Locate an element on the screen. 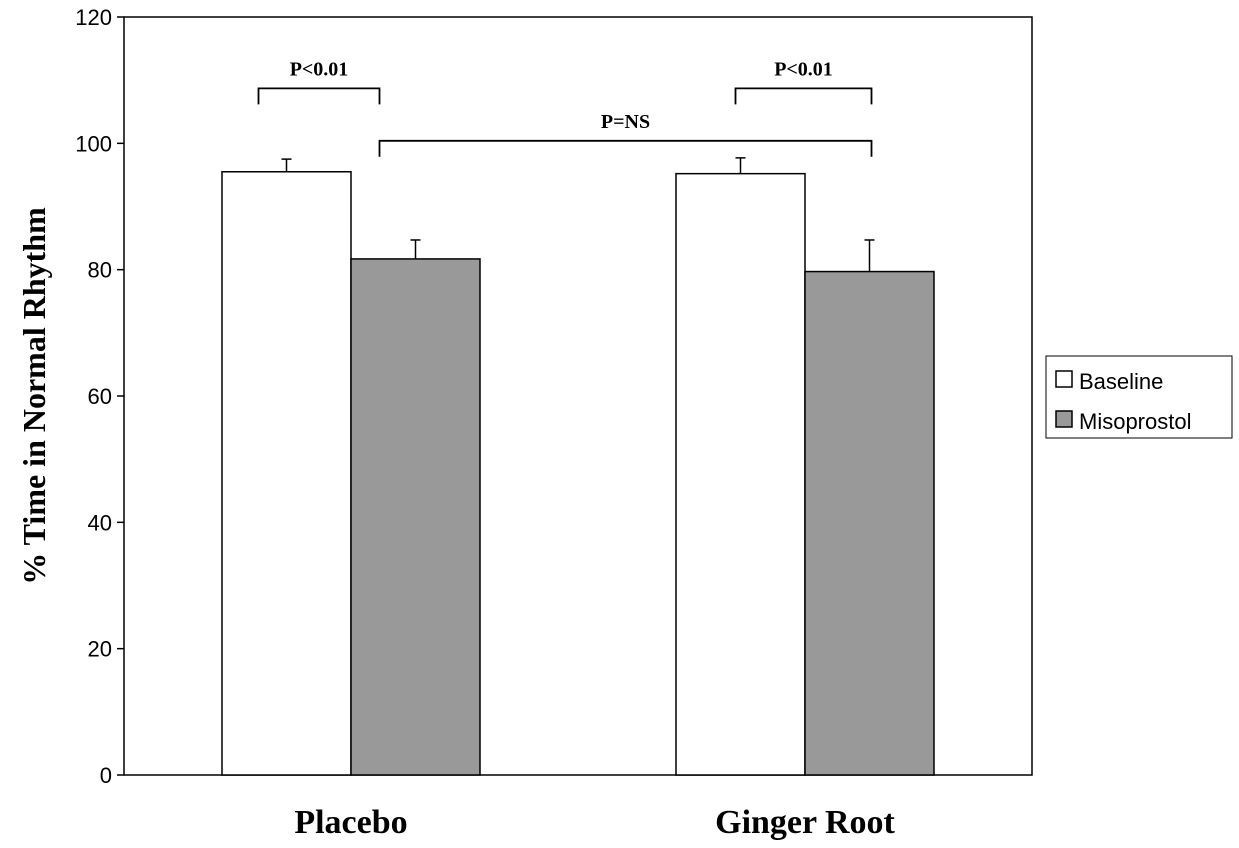  y-axis: 0 20 40 60 80 100 120 is located at coordinates (99, 396).